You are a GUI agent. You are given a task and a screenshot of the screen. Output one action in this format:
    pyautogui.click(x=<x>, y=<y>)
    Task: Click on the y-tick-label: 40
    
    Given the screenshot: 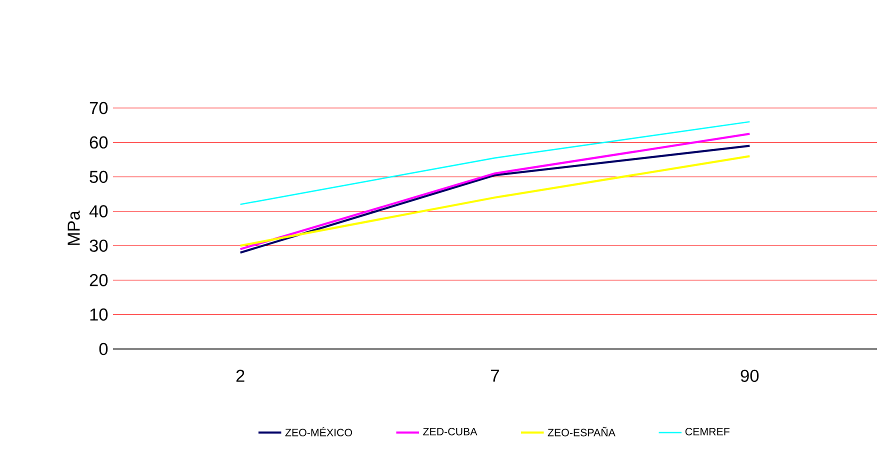 What is the action you would take?
    pyautogui.click(x=98, y=211)
    